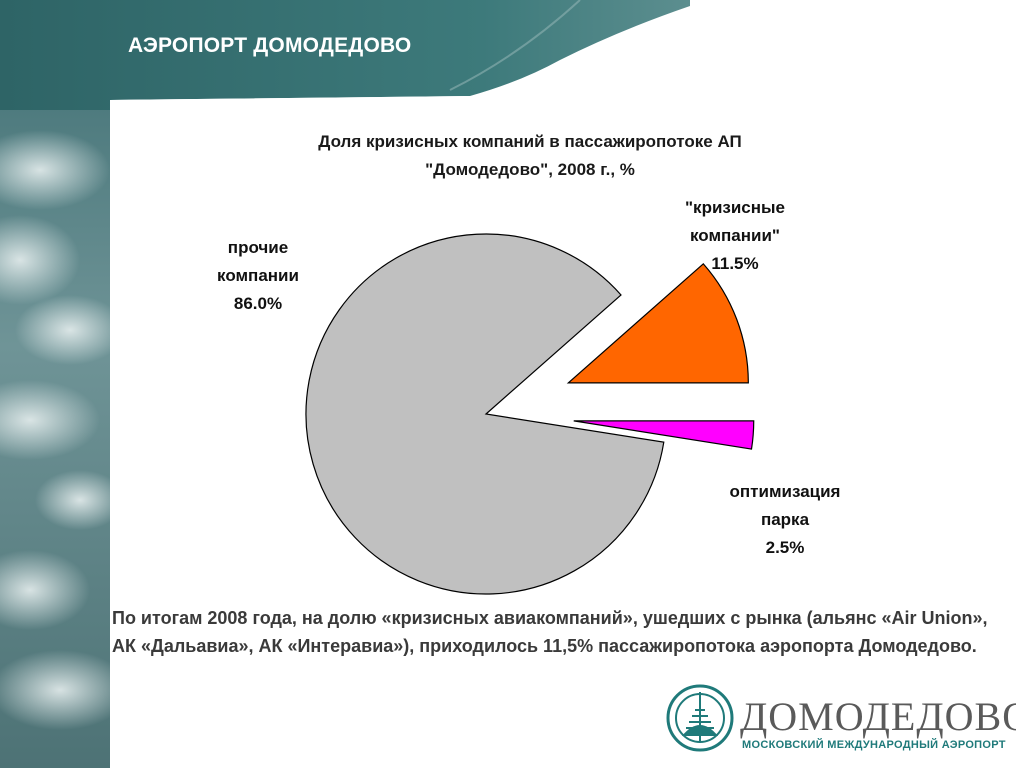  I want to click on chart-title-line2: "Домодедово", 2008 г., %, so click(530, 169).